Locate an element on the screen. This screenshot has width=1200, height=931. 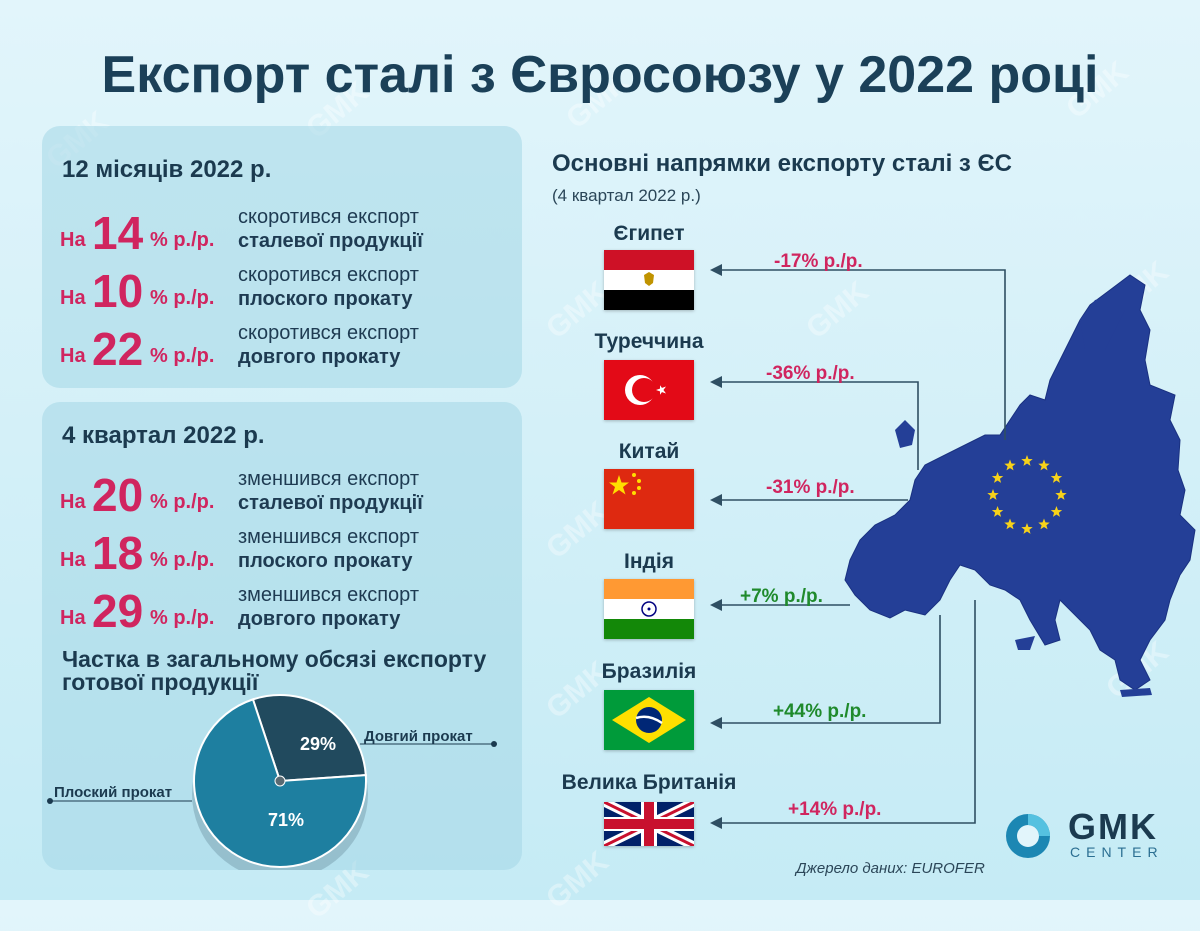
gmk-logo: GMK CENTER is located at coordinates (1085, 836).